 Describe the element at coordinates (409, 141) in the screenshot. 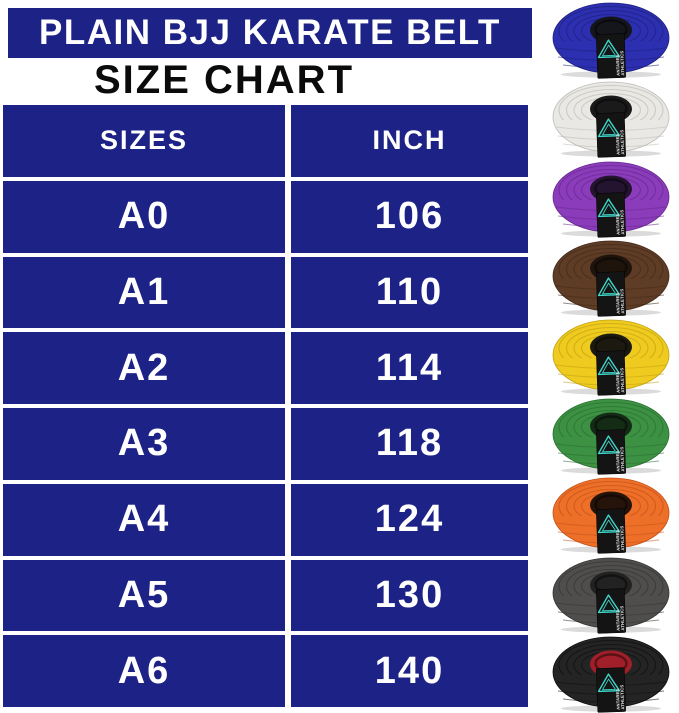

I see `column-header-inch: INCH` at that location.